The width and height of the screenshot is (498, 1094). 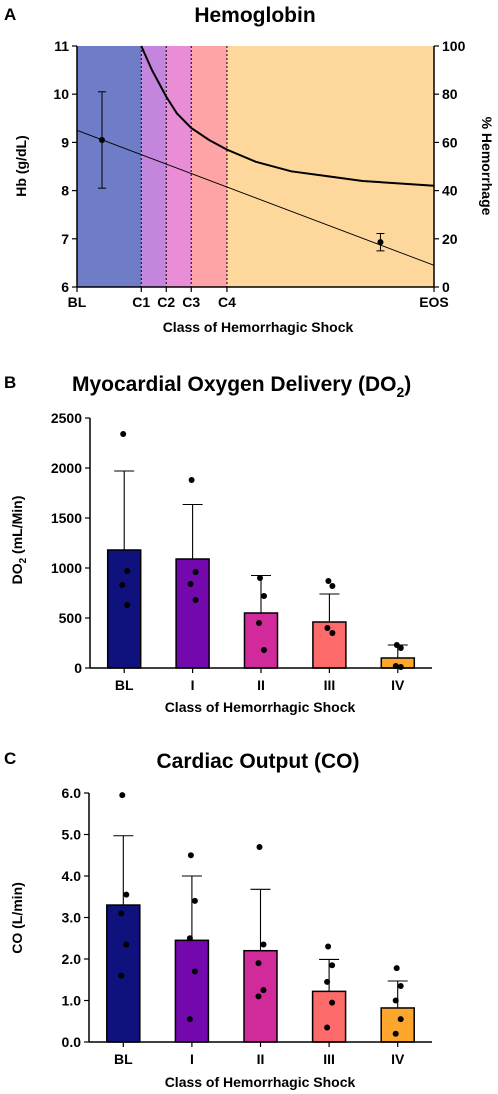 I want to click on c-ytick-label-6: 6.0, so click(x=72, y=793).